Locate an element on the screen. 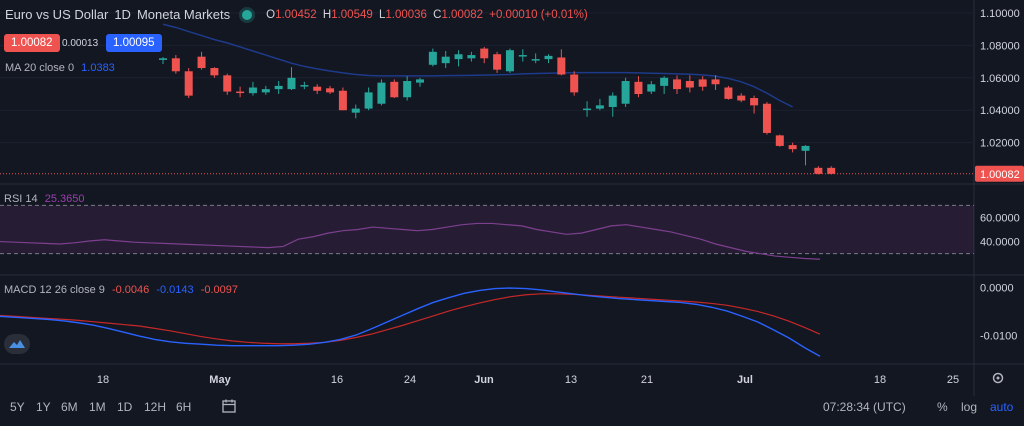 The image size is (1024, 426). price-tick-label: 1.08000 is located at coordinates (1000, 46).